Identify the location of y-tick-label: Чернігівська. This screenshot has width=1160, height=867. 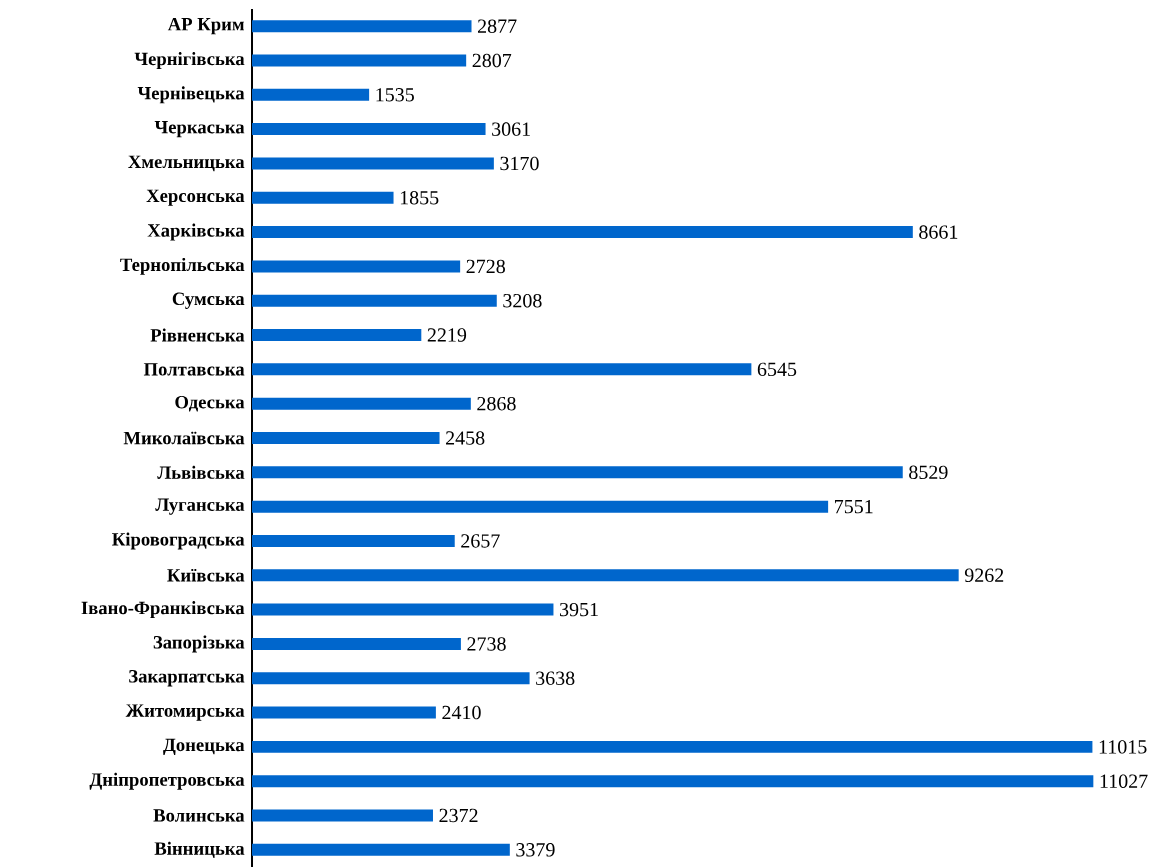
(189, 60).